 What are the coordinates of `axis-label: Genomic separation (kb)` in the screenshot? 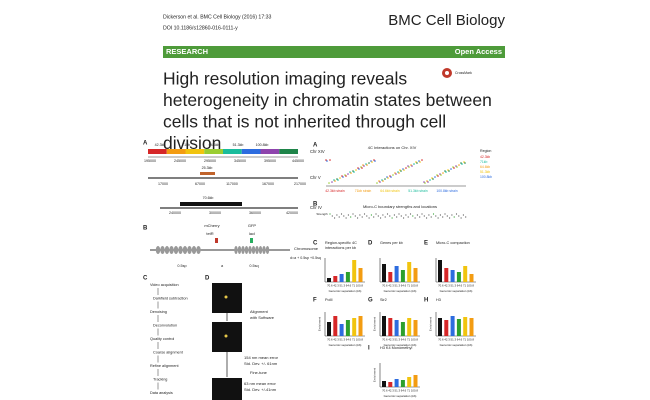 It's located at (456, 291).